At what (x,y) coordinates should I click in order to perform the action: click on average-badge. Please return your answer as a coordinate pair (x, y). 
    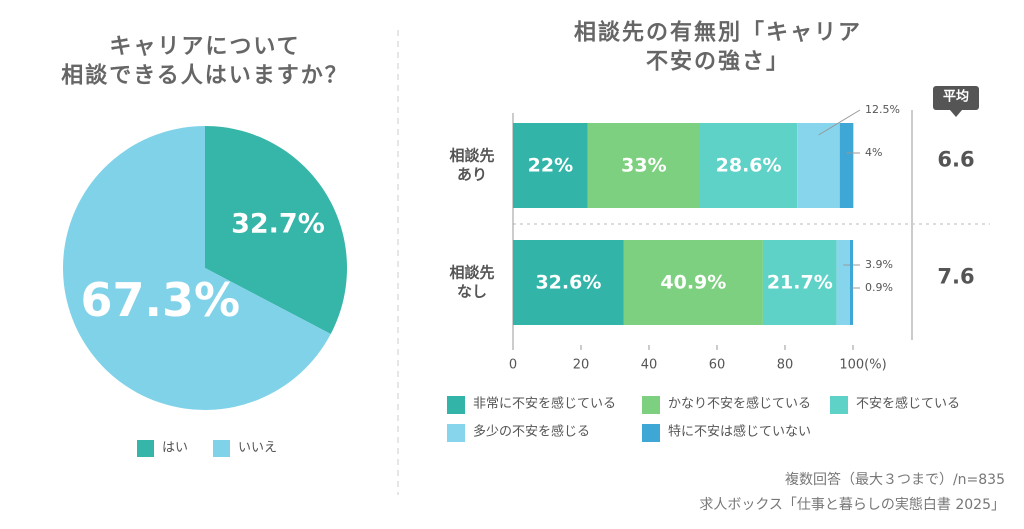
    Looking at the image, I should click on (956, 98).